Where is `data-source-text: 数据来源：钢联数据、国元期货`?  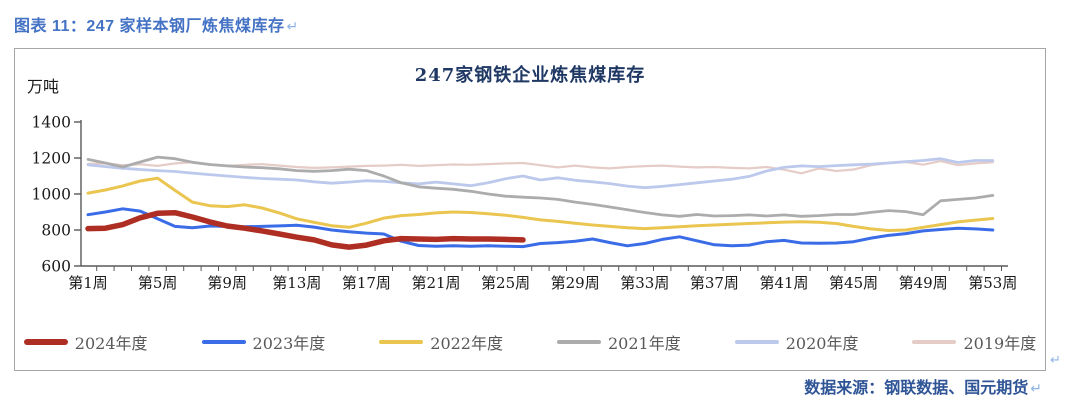
data-source-text: 数据来源：钢联数据、国元期货 is located at coordinates (916, 388).